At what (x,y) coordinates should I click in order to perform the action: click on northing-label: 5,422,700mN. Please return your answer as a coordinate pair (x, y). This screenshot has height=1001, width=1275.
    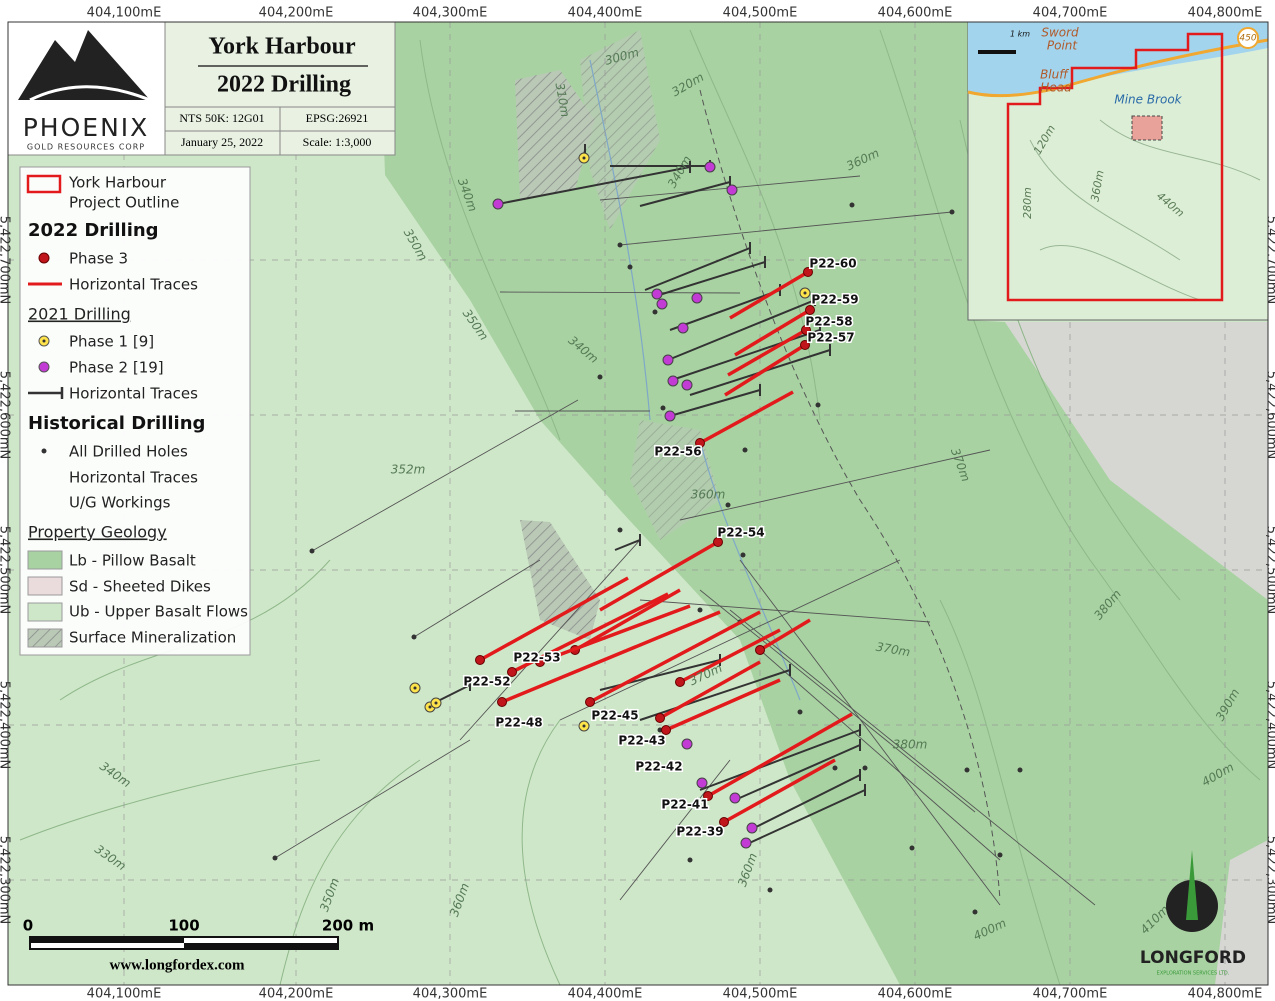
    Looking at the image, I should click on (1269, 260).